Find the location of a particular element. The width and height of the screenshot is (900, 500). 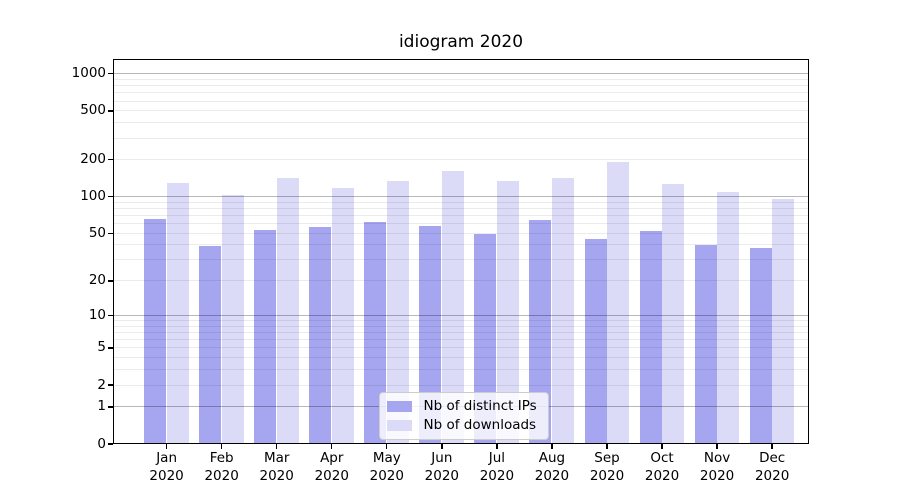

bar-ips-oct is located at coordinates (650, 337).